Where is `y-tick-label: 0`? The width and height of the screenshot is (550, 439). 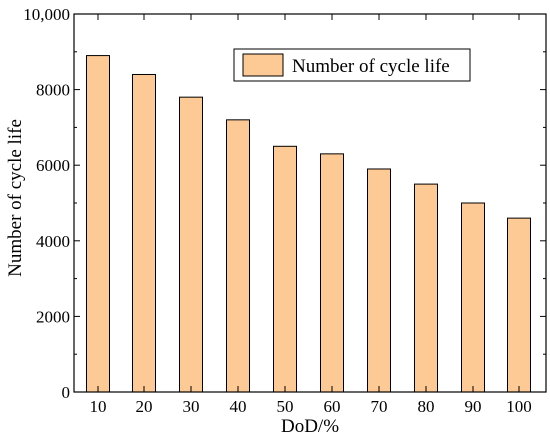
y-tick-label: 0 is located at coordinates (66, 392).